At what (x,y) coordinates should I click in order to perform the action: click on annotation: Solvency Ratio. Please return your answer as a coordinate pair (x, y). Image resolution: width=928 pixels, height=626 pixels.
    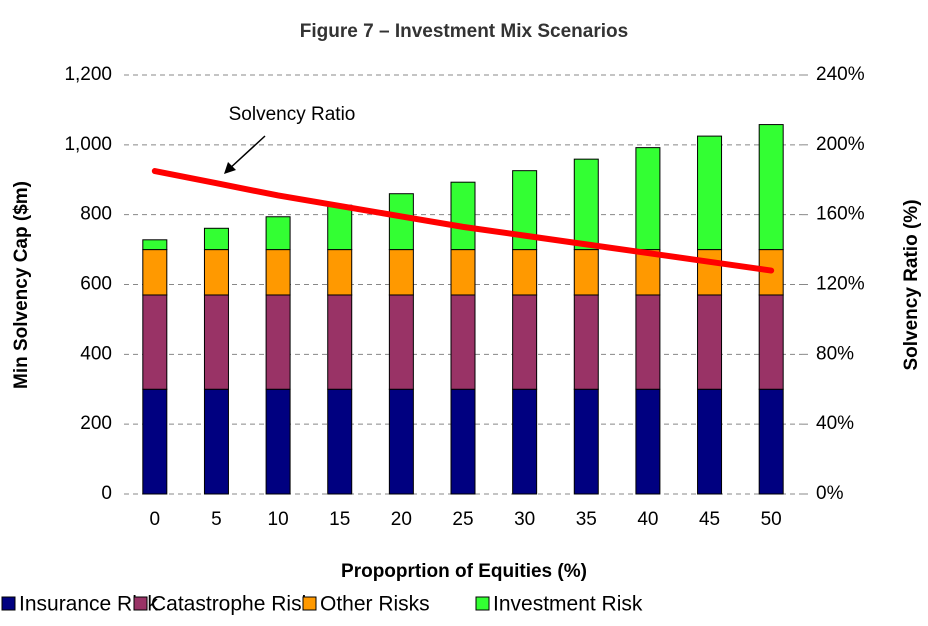
    Looking at the image, I should click on (292, 114).